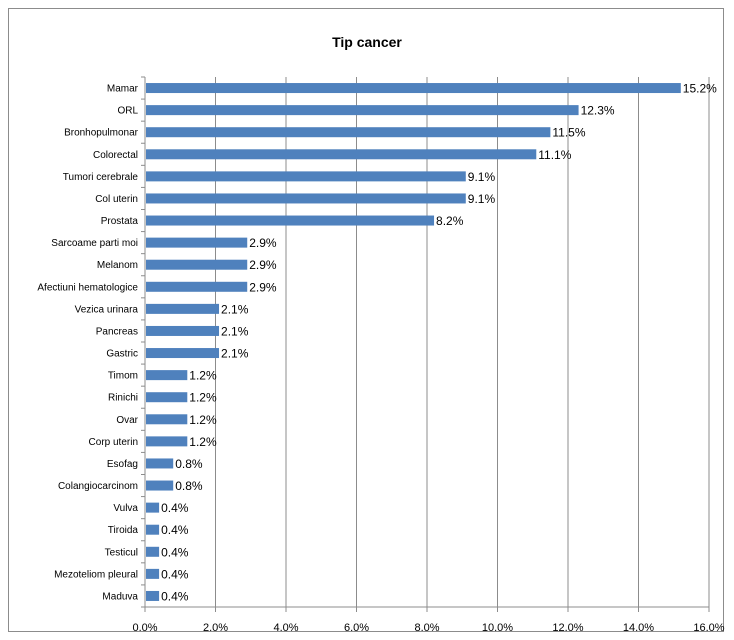 The width and height of the screenshot is (734, 640). I want to click on category-label: ORL, so click(127, 111).